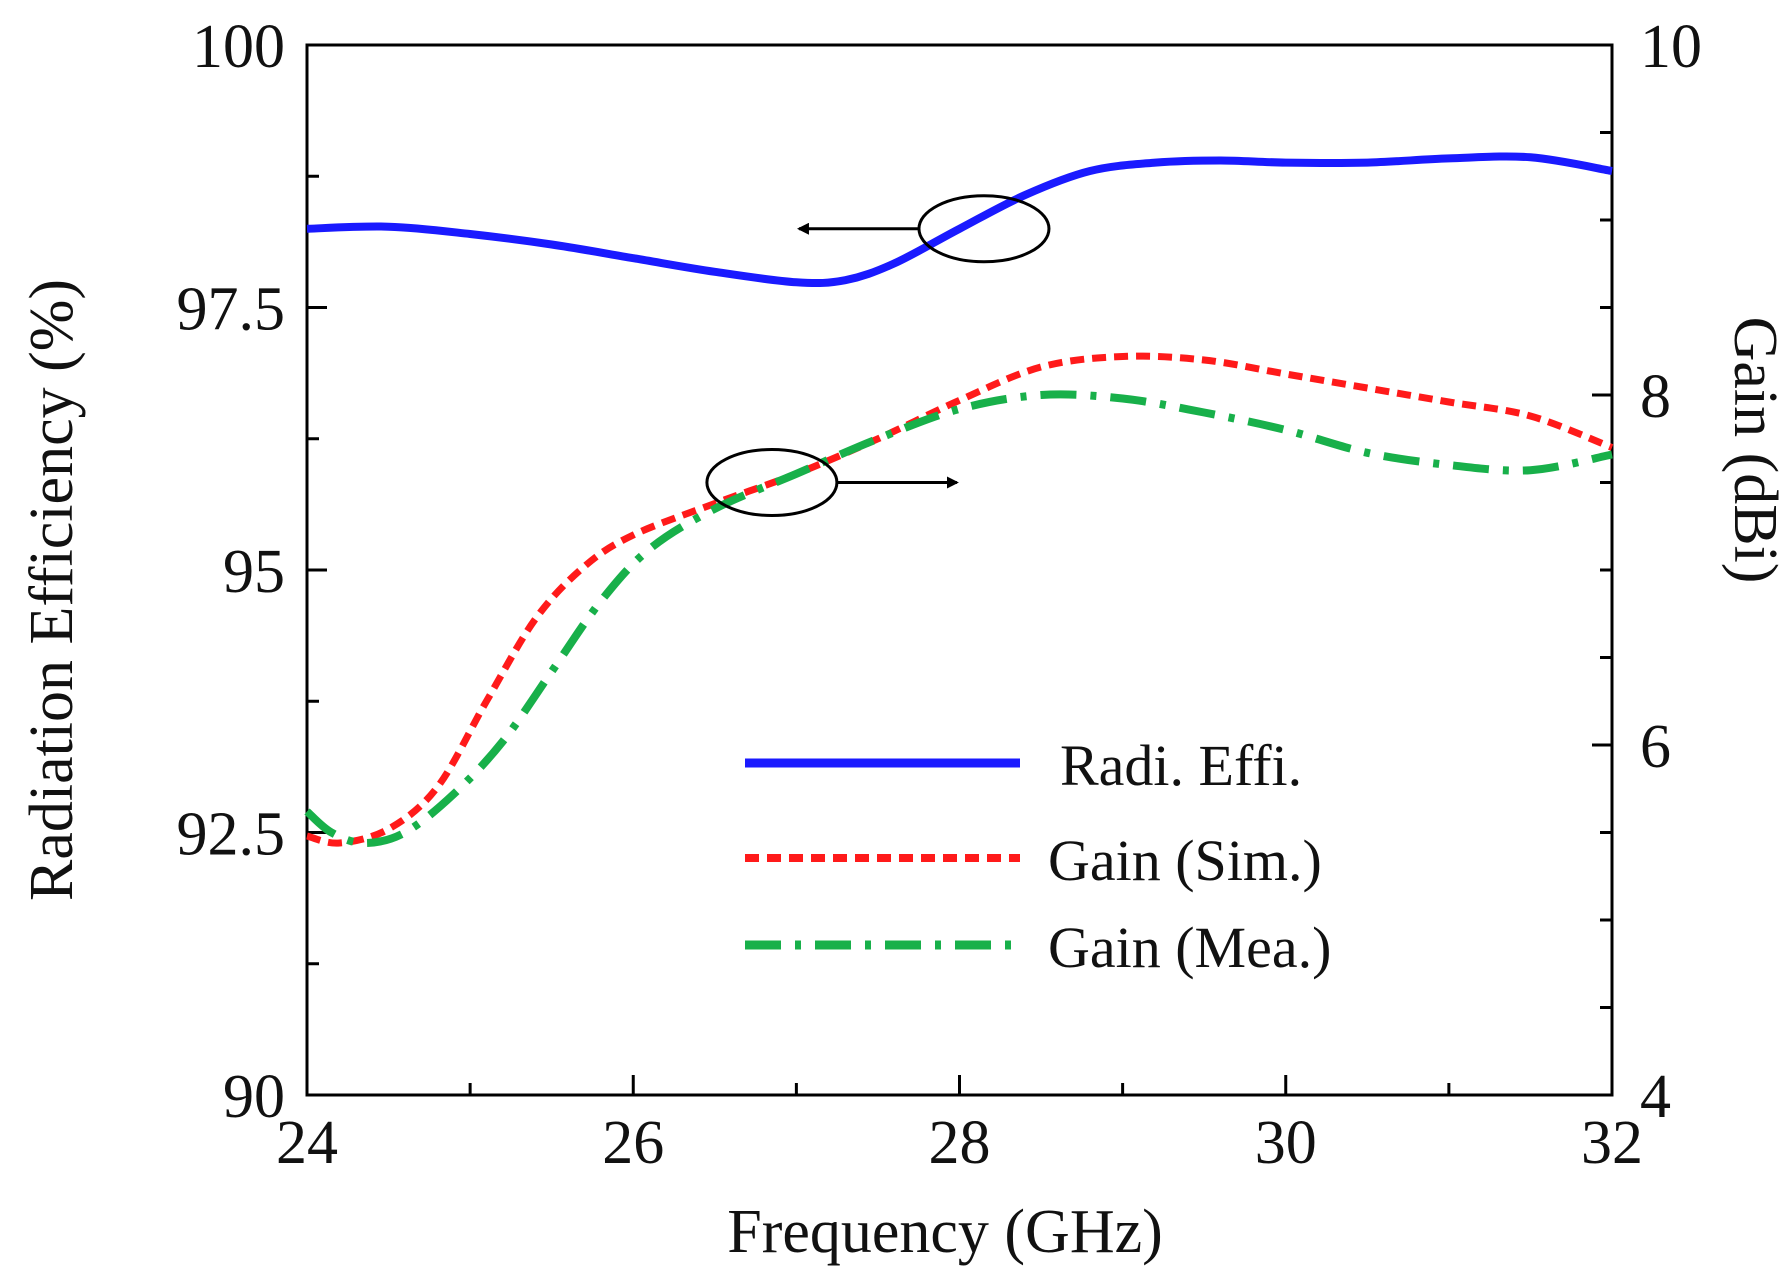 This screenshot has width=1787, height=1279. I want to click on left-axis-ticks: 90 92.5 95 97.5 100, so click(252, 572).